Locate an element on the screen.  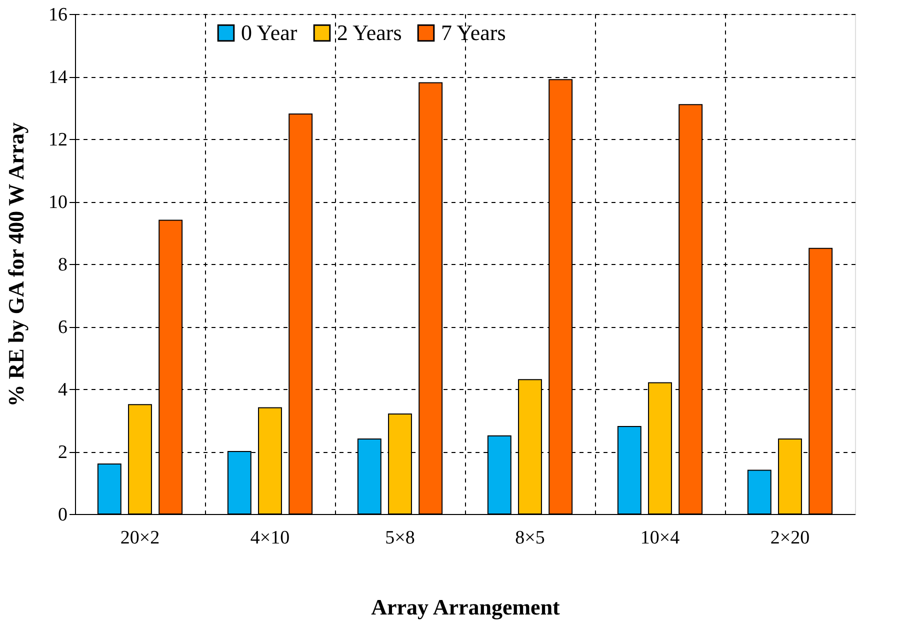
y-tick-label: 8 is located at coordinates (63, 265).